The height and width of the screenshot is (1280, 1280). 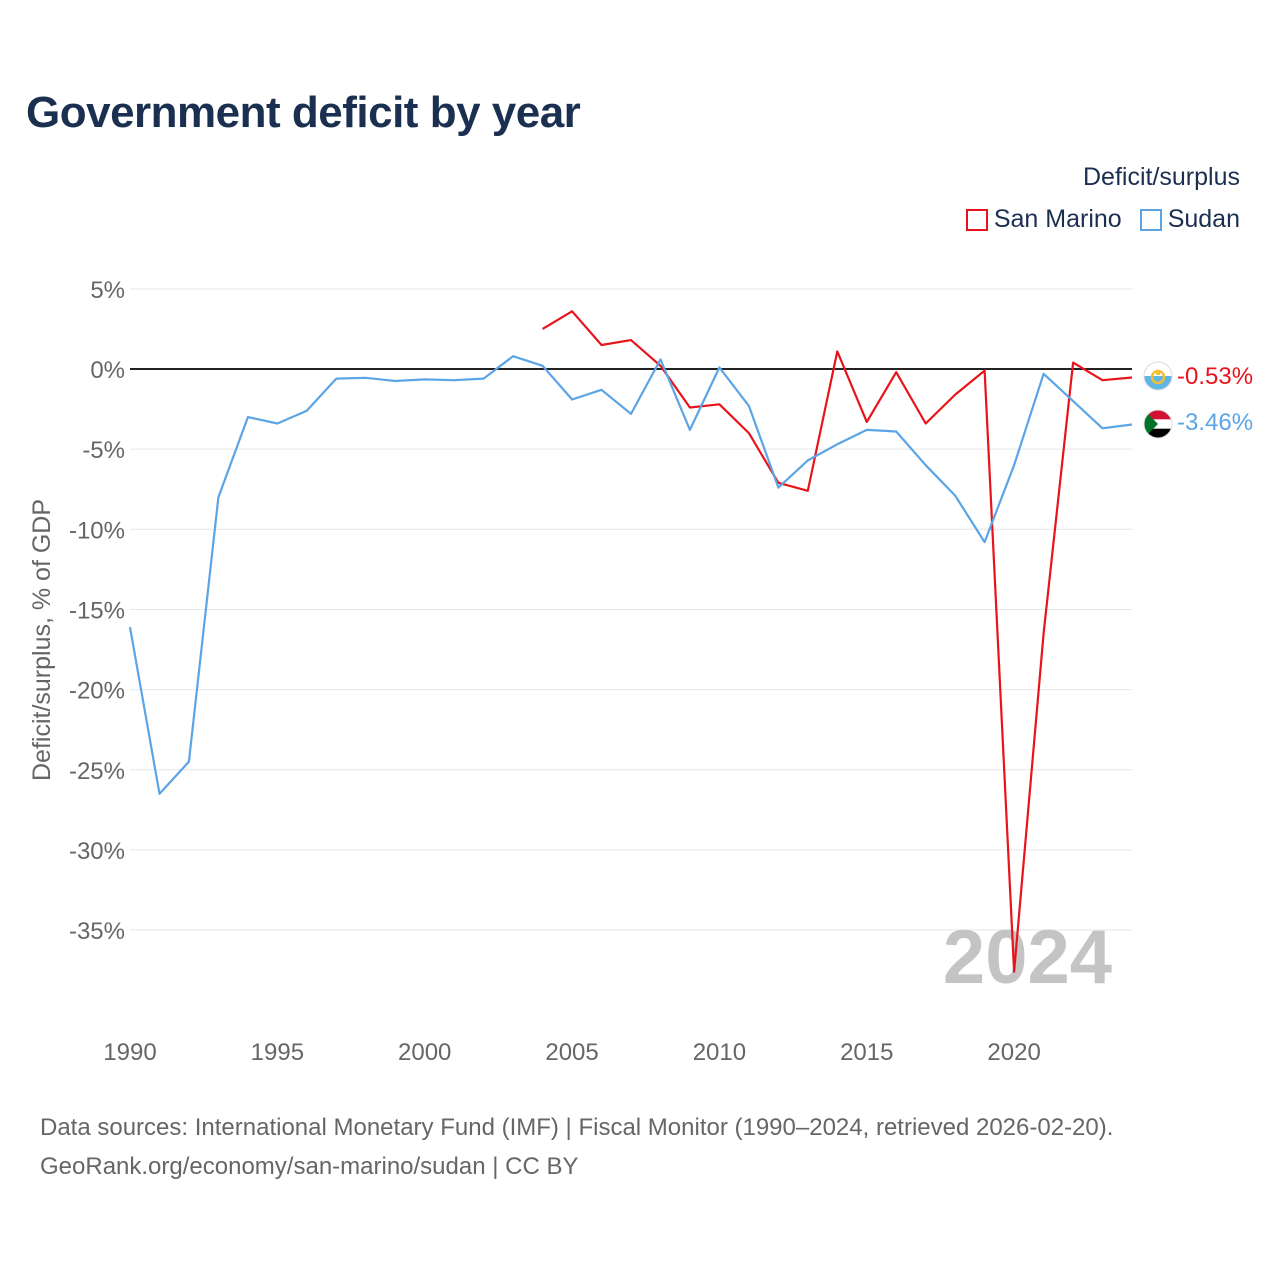 I want to click on legend-label-sudan: Sudan, so click(x=1203, y=219).